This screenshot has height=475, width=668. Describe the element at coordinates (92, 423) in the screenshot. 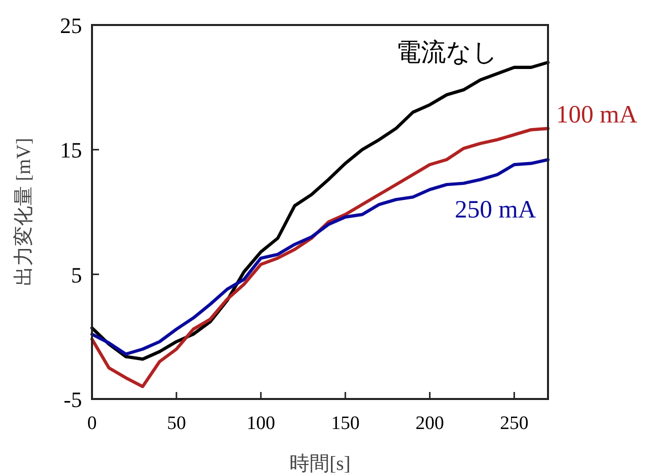

I see `x-tick-label: 0` at that location.